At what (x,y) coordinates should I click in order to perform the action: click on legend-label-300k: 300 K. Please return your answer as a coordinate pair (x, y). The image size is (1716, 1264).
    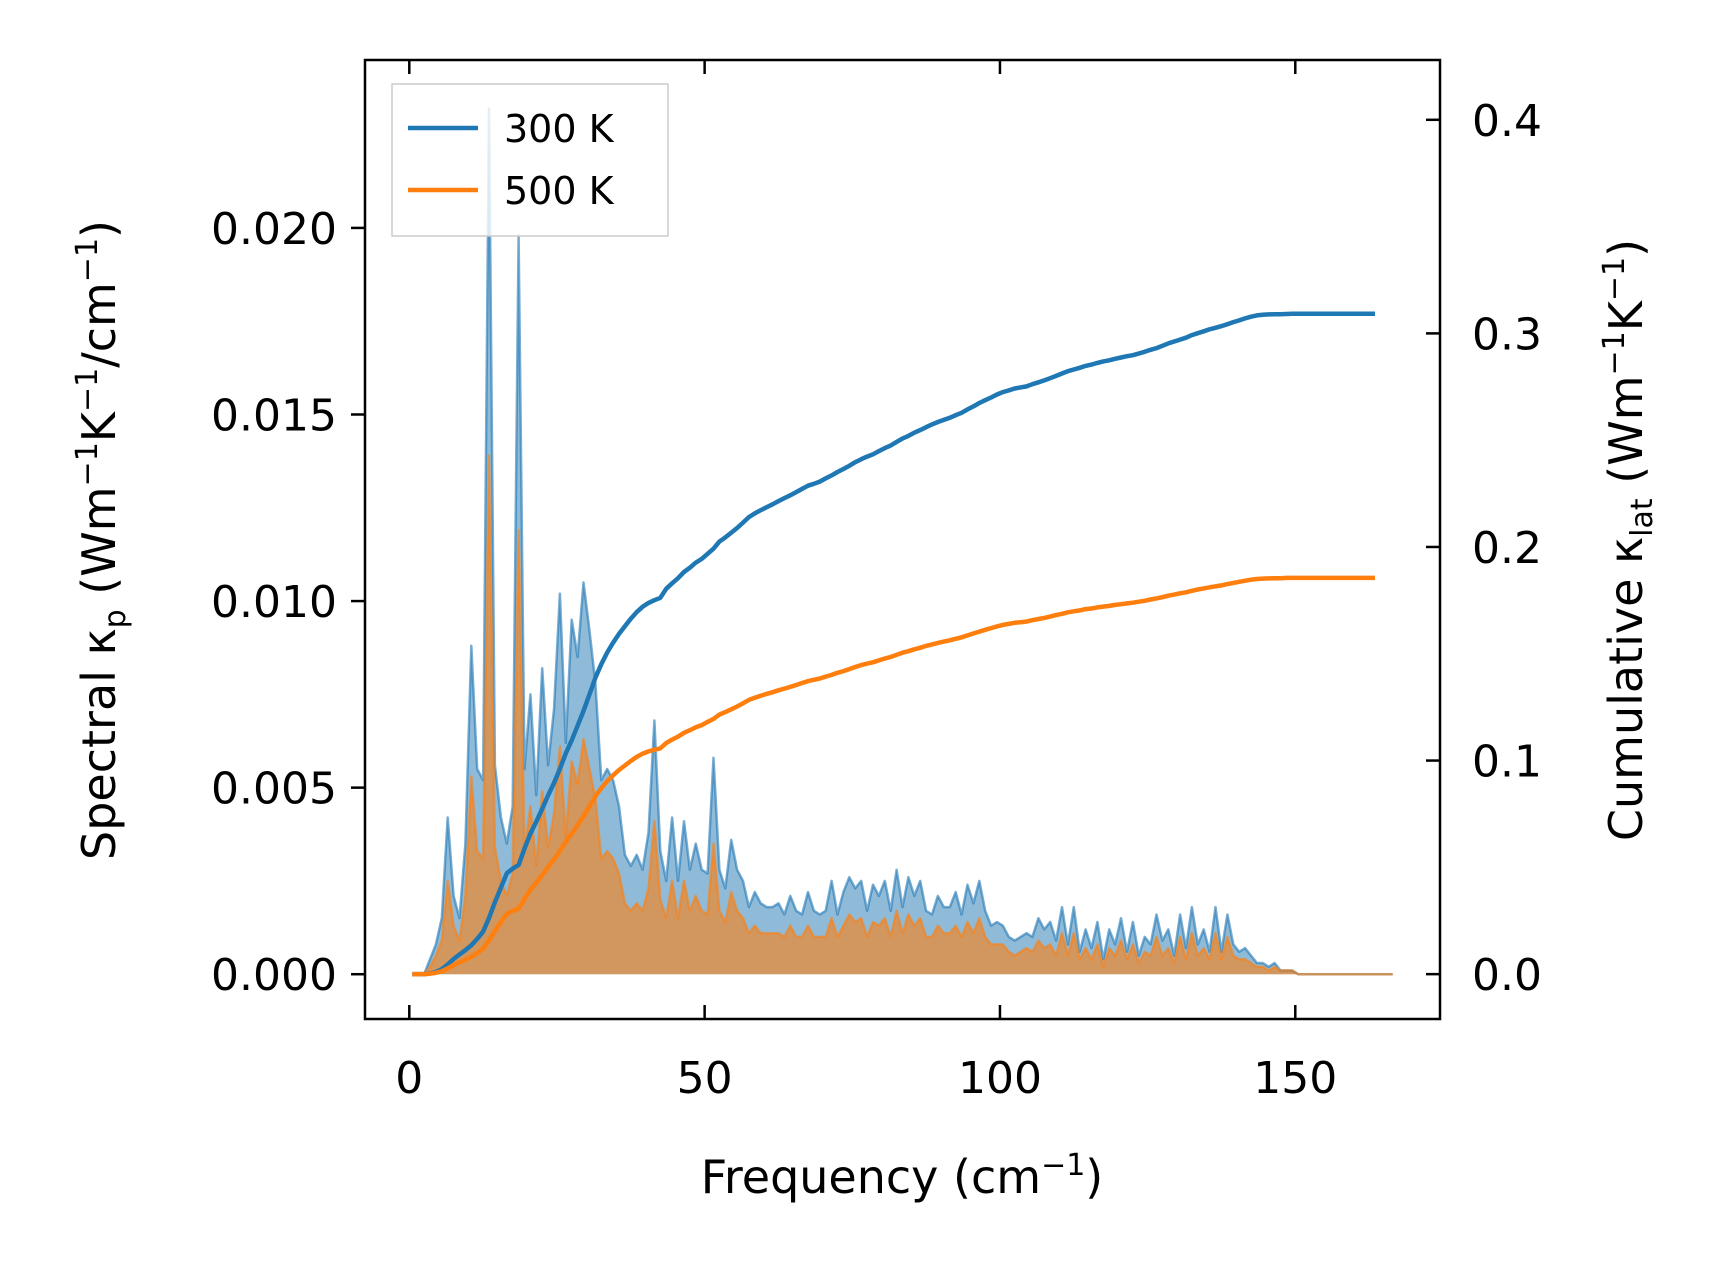
    Looking at the image, I should click on (559, 129).